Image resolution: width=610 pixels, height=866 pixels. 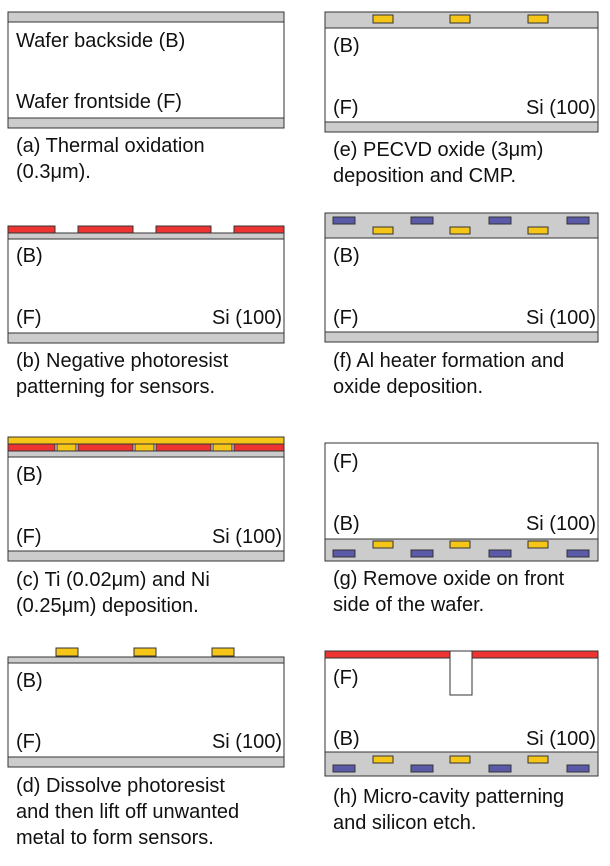 What do you see at coordinates (115, 838) in the screenshot?
I see `caption-line: metal to form sensors.` at bounding box center [115, 838].